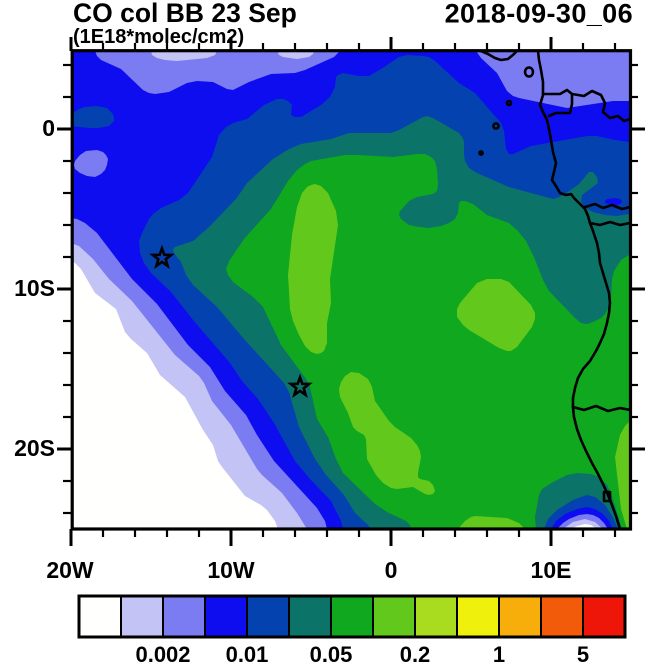 The width and height of the screenshot is (650, 667). I want to click on svg-text: 0.2, so click(415, 654).